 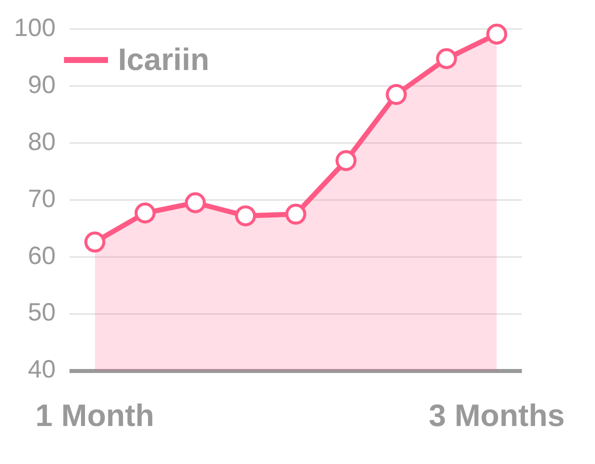 I want to click on y-tick-label: 70, so click(x=42, y=198).